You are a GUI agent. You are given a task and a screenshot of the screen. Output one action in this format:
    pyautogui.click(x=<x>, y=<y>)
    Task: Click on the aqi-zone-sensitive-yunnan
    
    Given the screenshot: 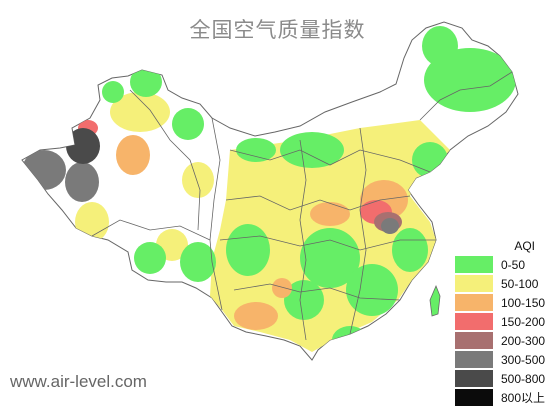 What is the action you would take?
    pyautogui.click(x=256, y=316)
    